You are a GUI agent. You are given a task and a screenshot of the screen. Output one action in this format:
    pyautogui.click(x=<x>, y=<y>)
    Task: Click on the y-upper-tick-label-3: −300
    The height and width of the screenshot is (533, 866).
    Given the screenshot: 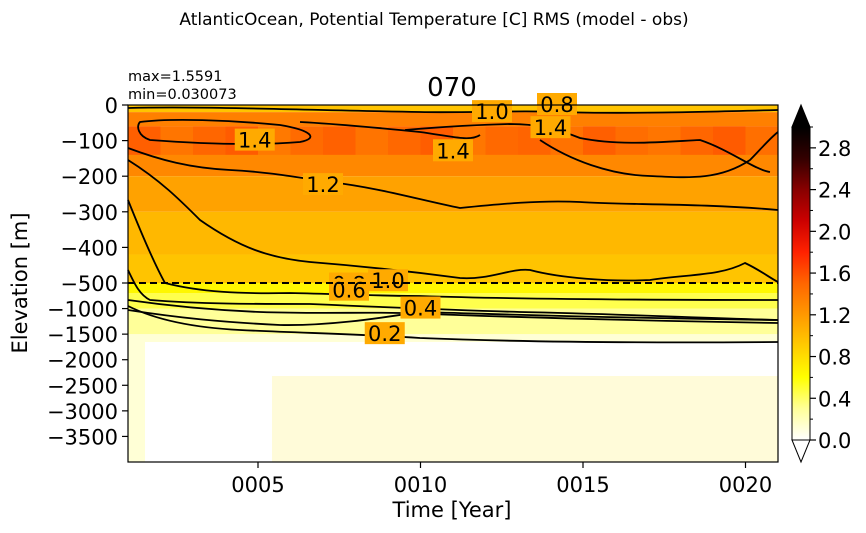 What is the action you would take?
    pyautogui.click(x=89, y=213)
    